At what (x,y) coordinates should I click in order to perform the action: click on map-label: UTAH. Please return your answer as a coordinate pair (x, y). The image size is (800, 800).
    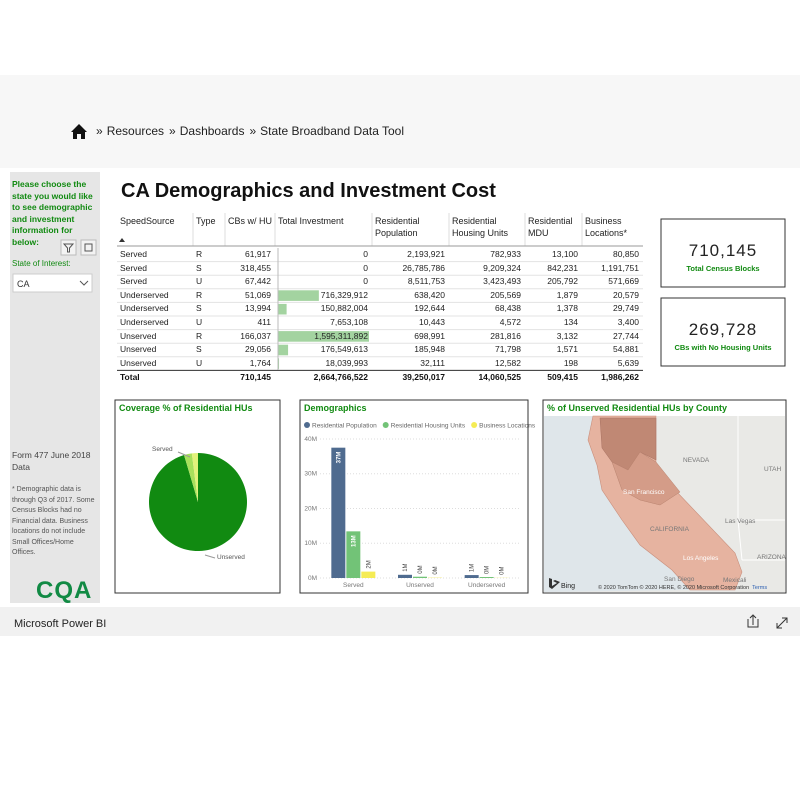
    Looking at the image, I should click on (773, 469).